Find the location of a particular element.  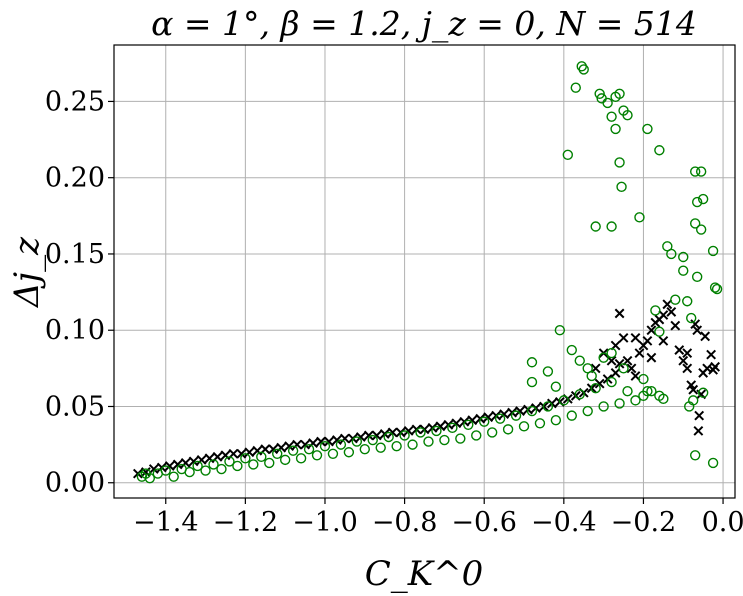

y-tick-label: 0.00 is located at coordinates (75, 483).